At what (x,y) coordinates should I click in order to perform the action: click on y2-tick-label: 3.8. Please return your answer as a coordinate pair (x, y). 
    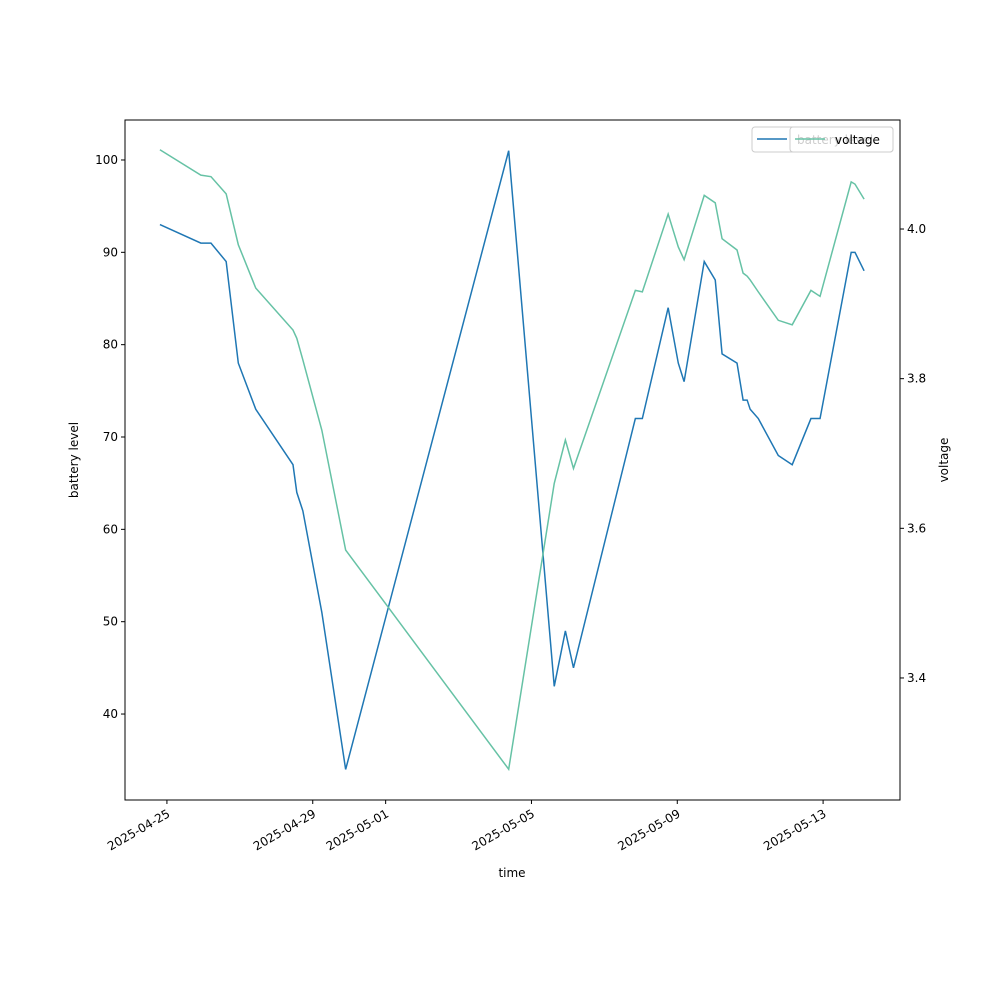
    Looking at the image, I should click on (916, 379).